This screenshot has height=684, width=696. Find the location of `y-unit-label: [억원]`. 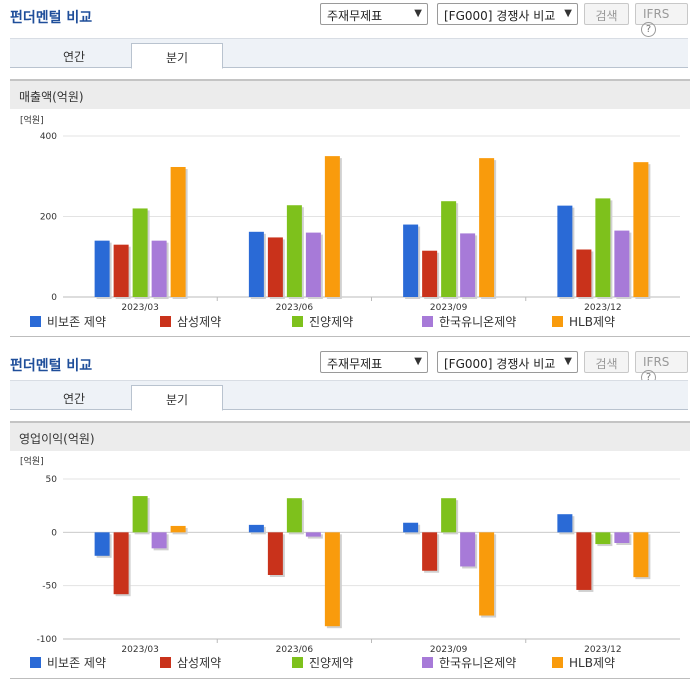

y-unit-label: [억원] is located at coordinates (32, 461).